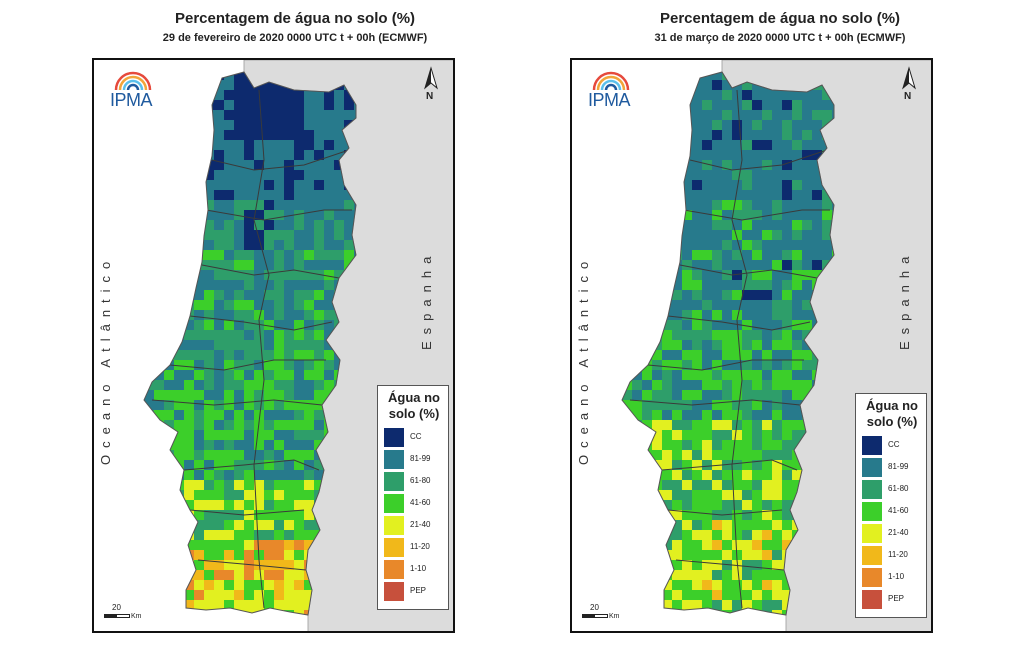 This screenshot has width=1024, height=663. What do you see at coordinates (893, 556) in the screenshot?
I see `legend-item: 11-20` at bounding box center [893, 556].